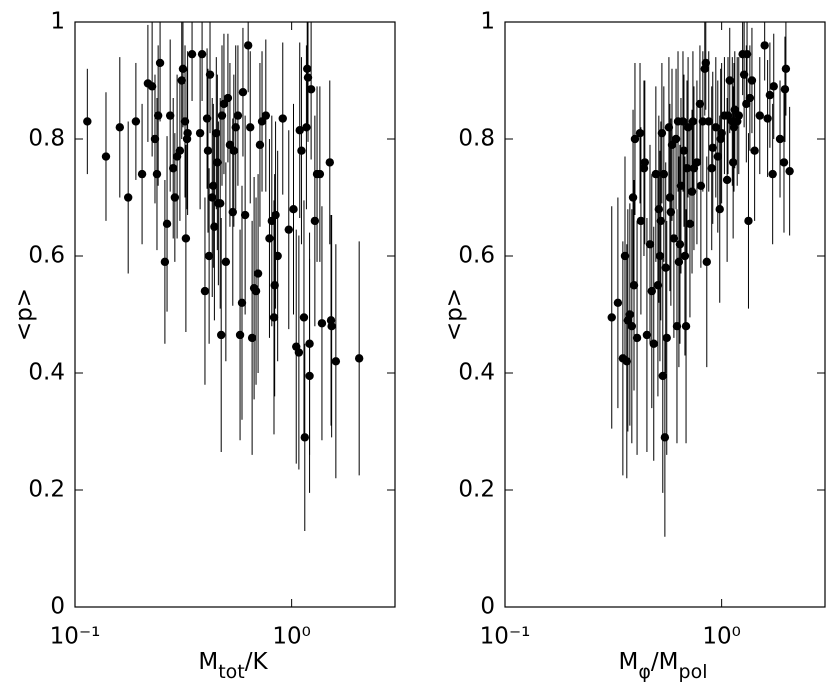  What do you see at coordinates (291, 637) in the screenshot?
I see `x-tick-label: 10⁰` at bounding box center [291, 637].